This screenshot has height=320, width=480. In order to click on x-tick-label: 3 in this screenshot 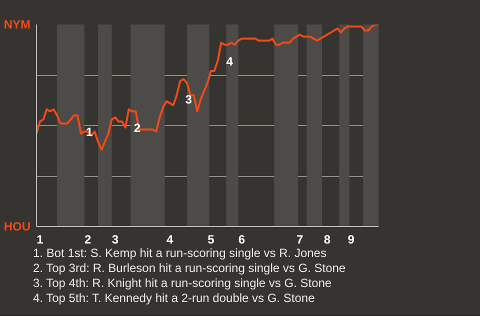, I will do `click(115, 239)`.